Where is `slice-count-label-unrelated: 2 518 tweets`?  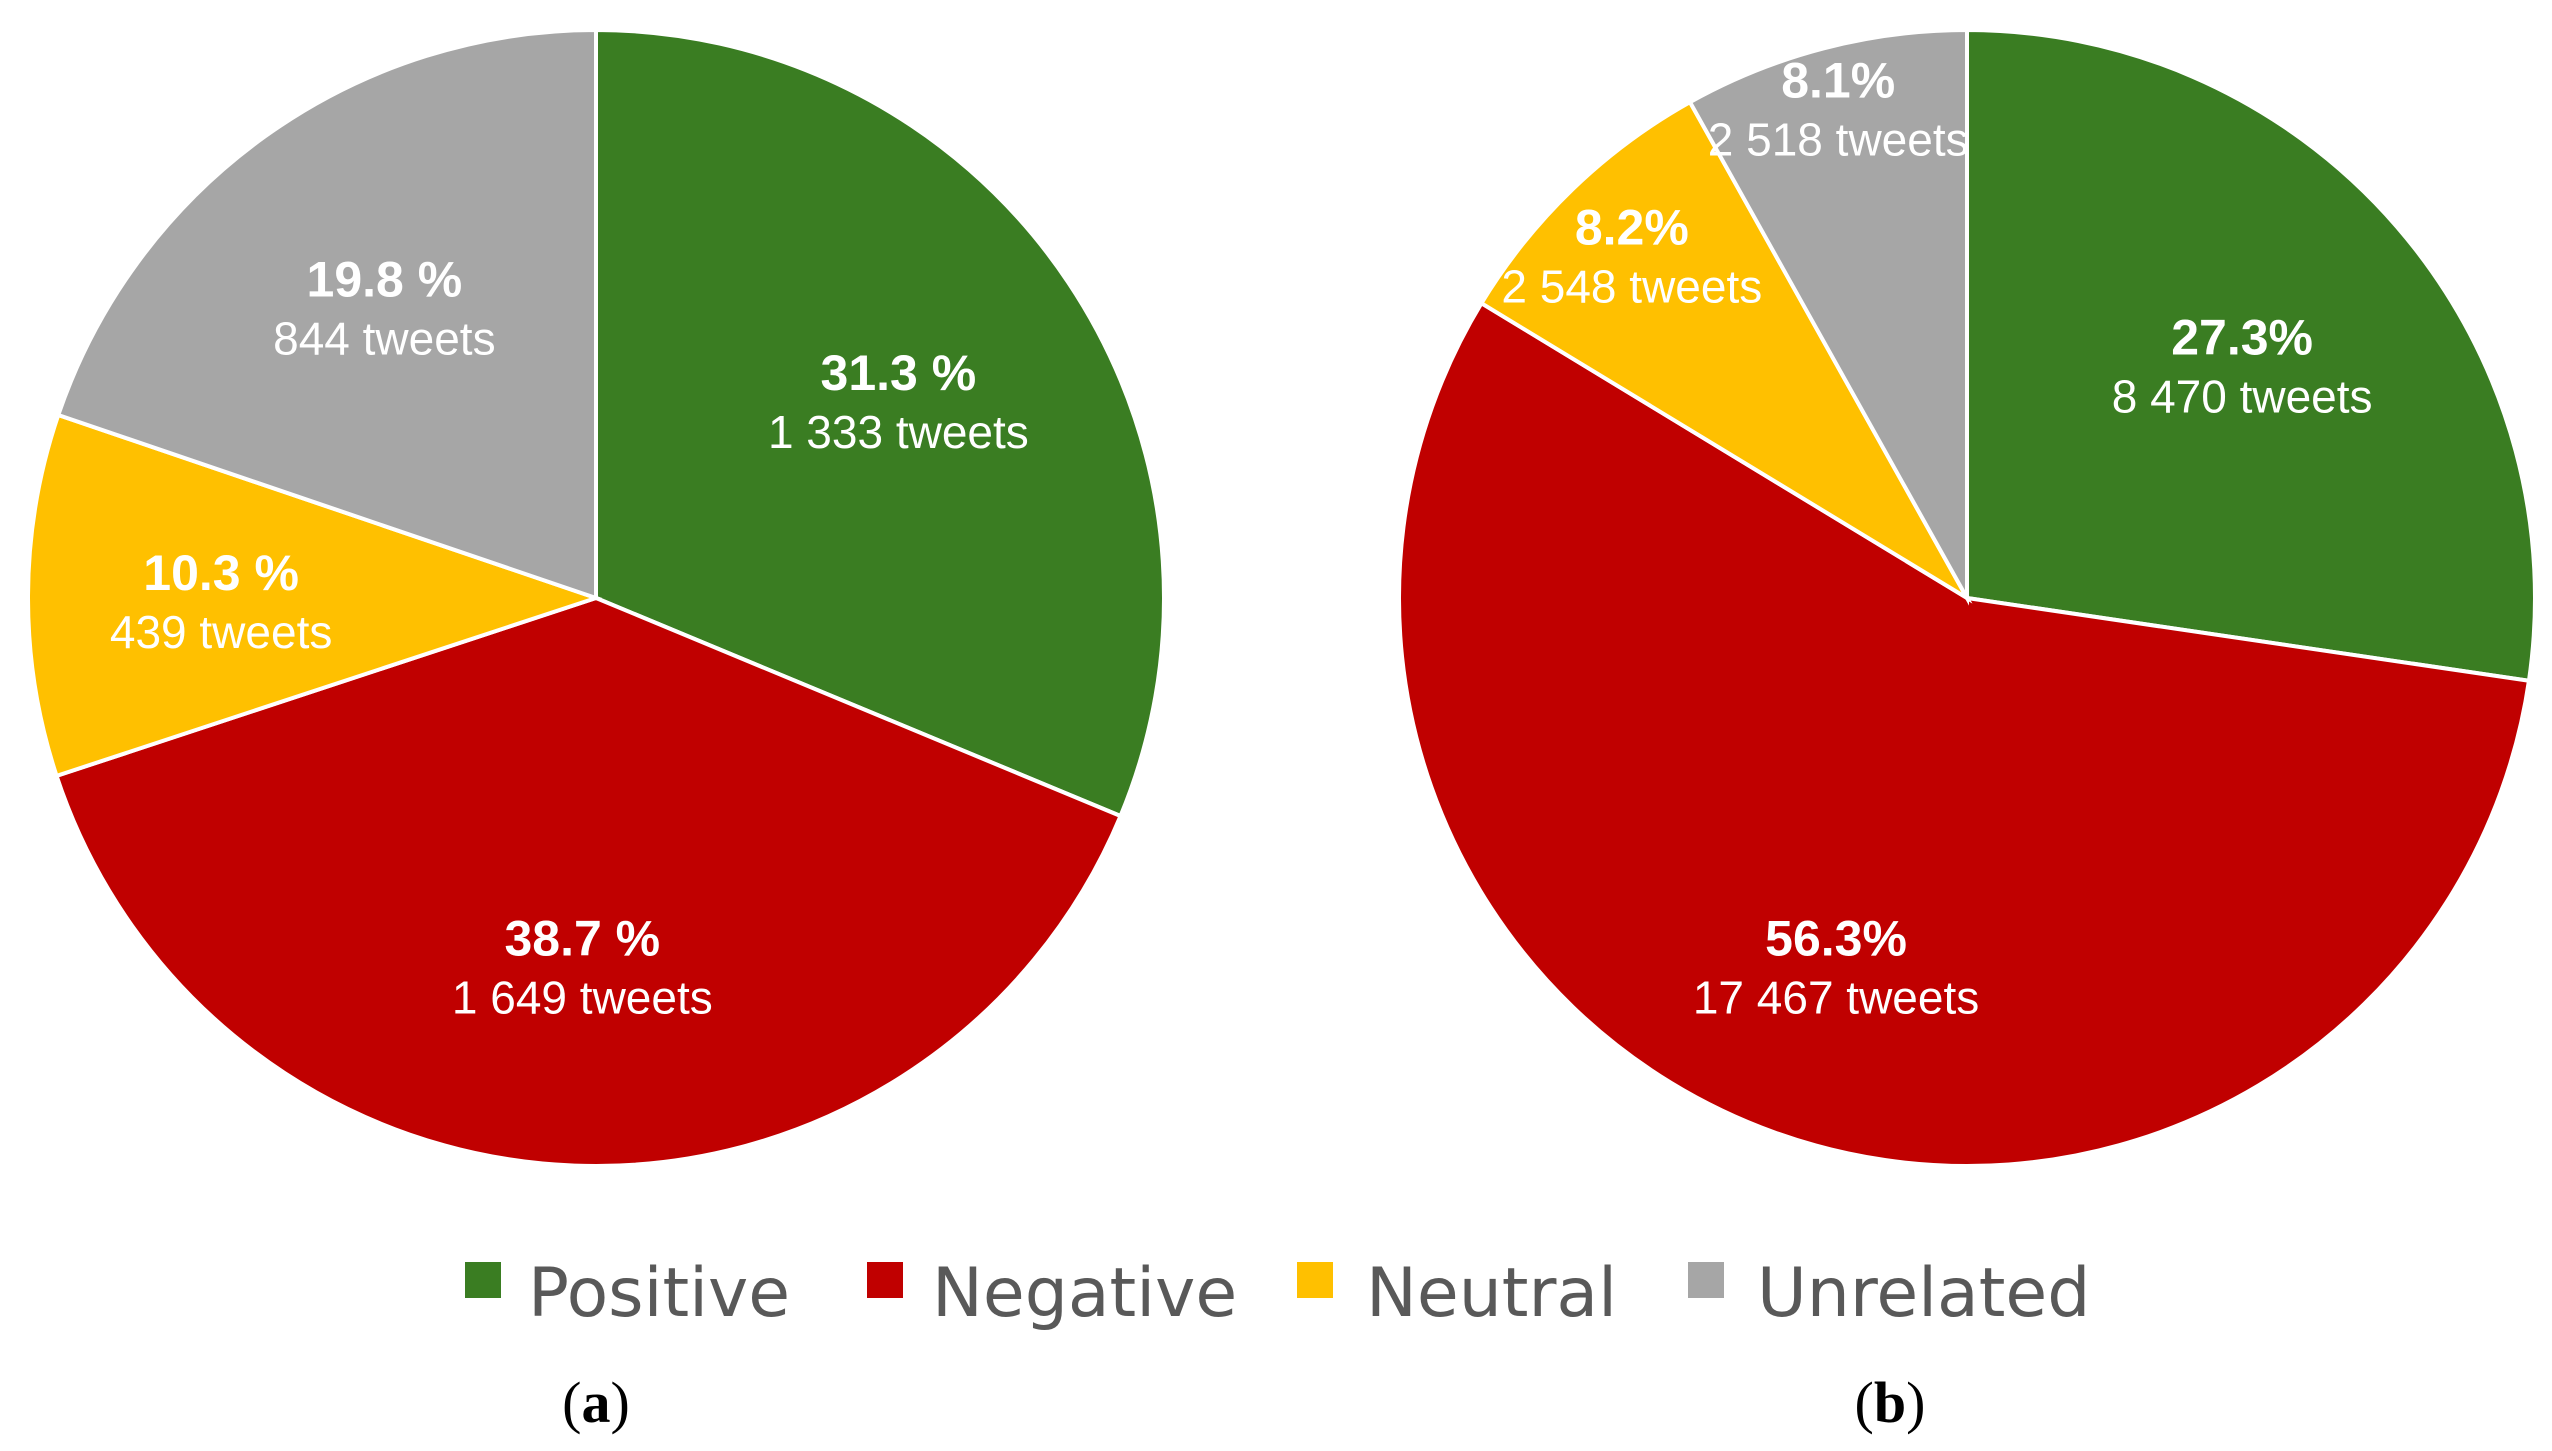
slice-count-label-unrelated: 2 518 tweets is located at coordinates (1838, 139).